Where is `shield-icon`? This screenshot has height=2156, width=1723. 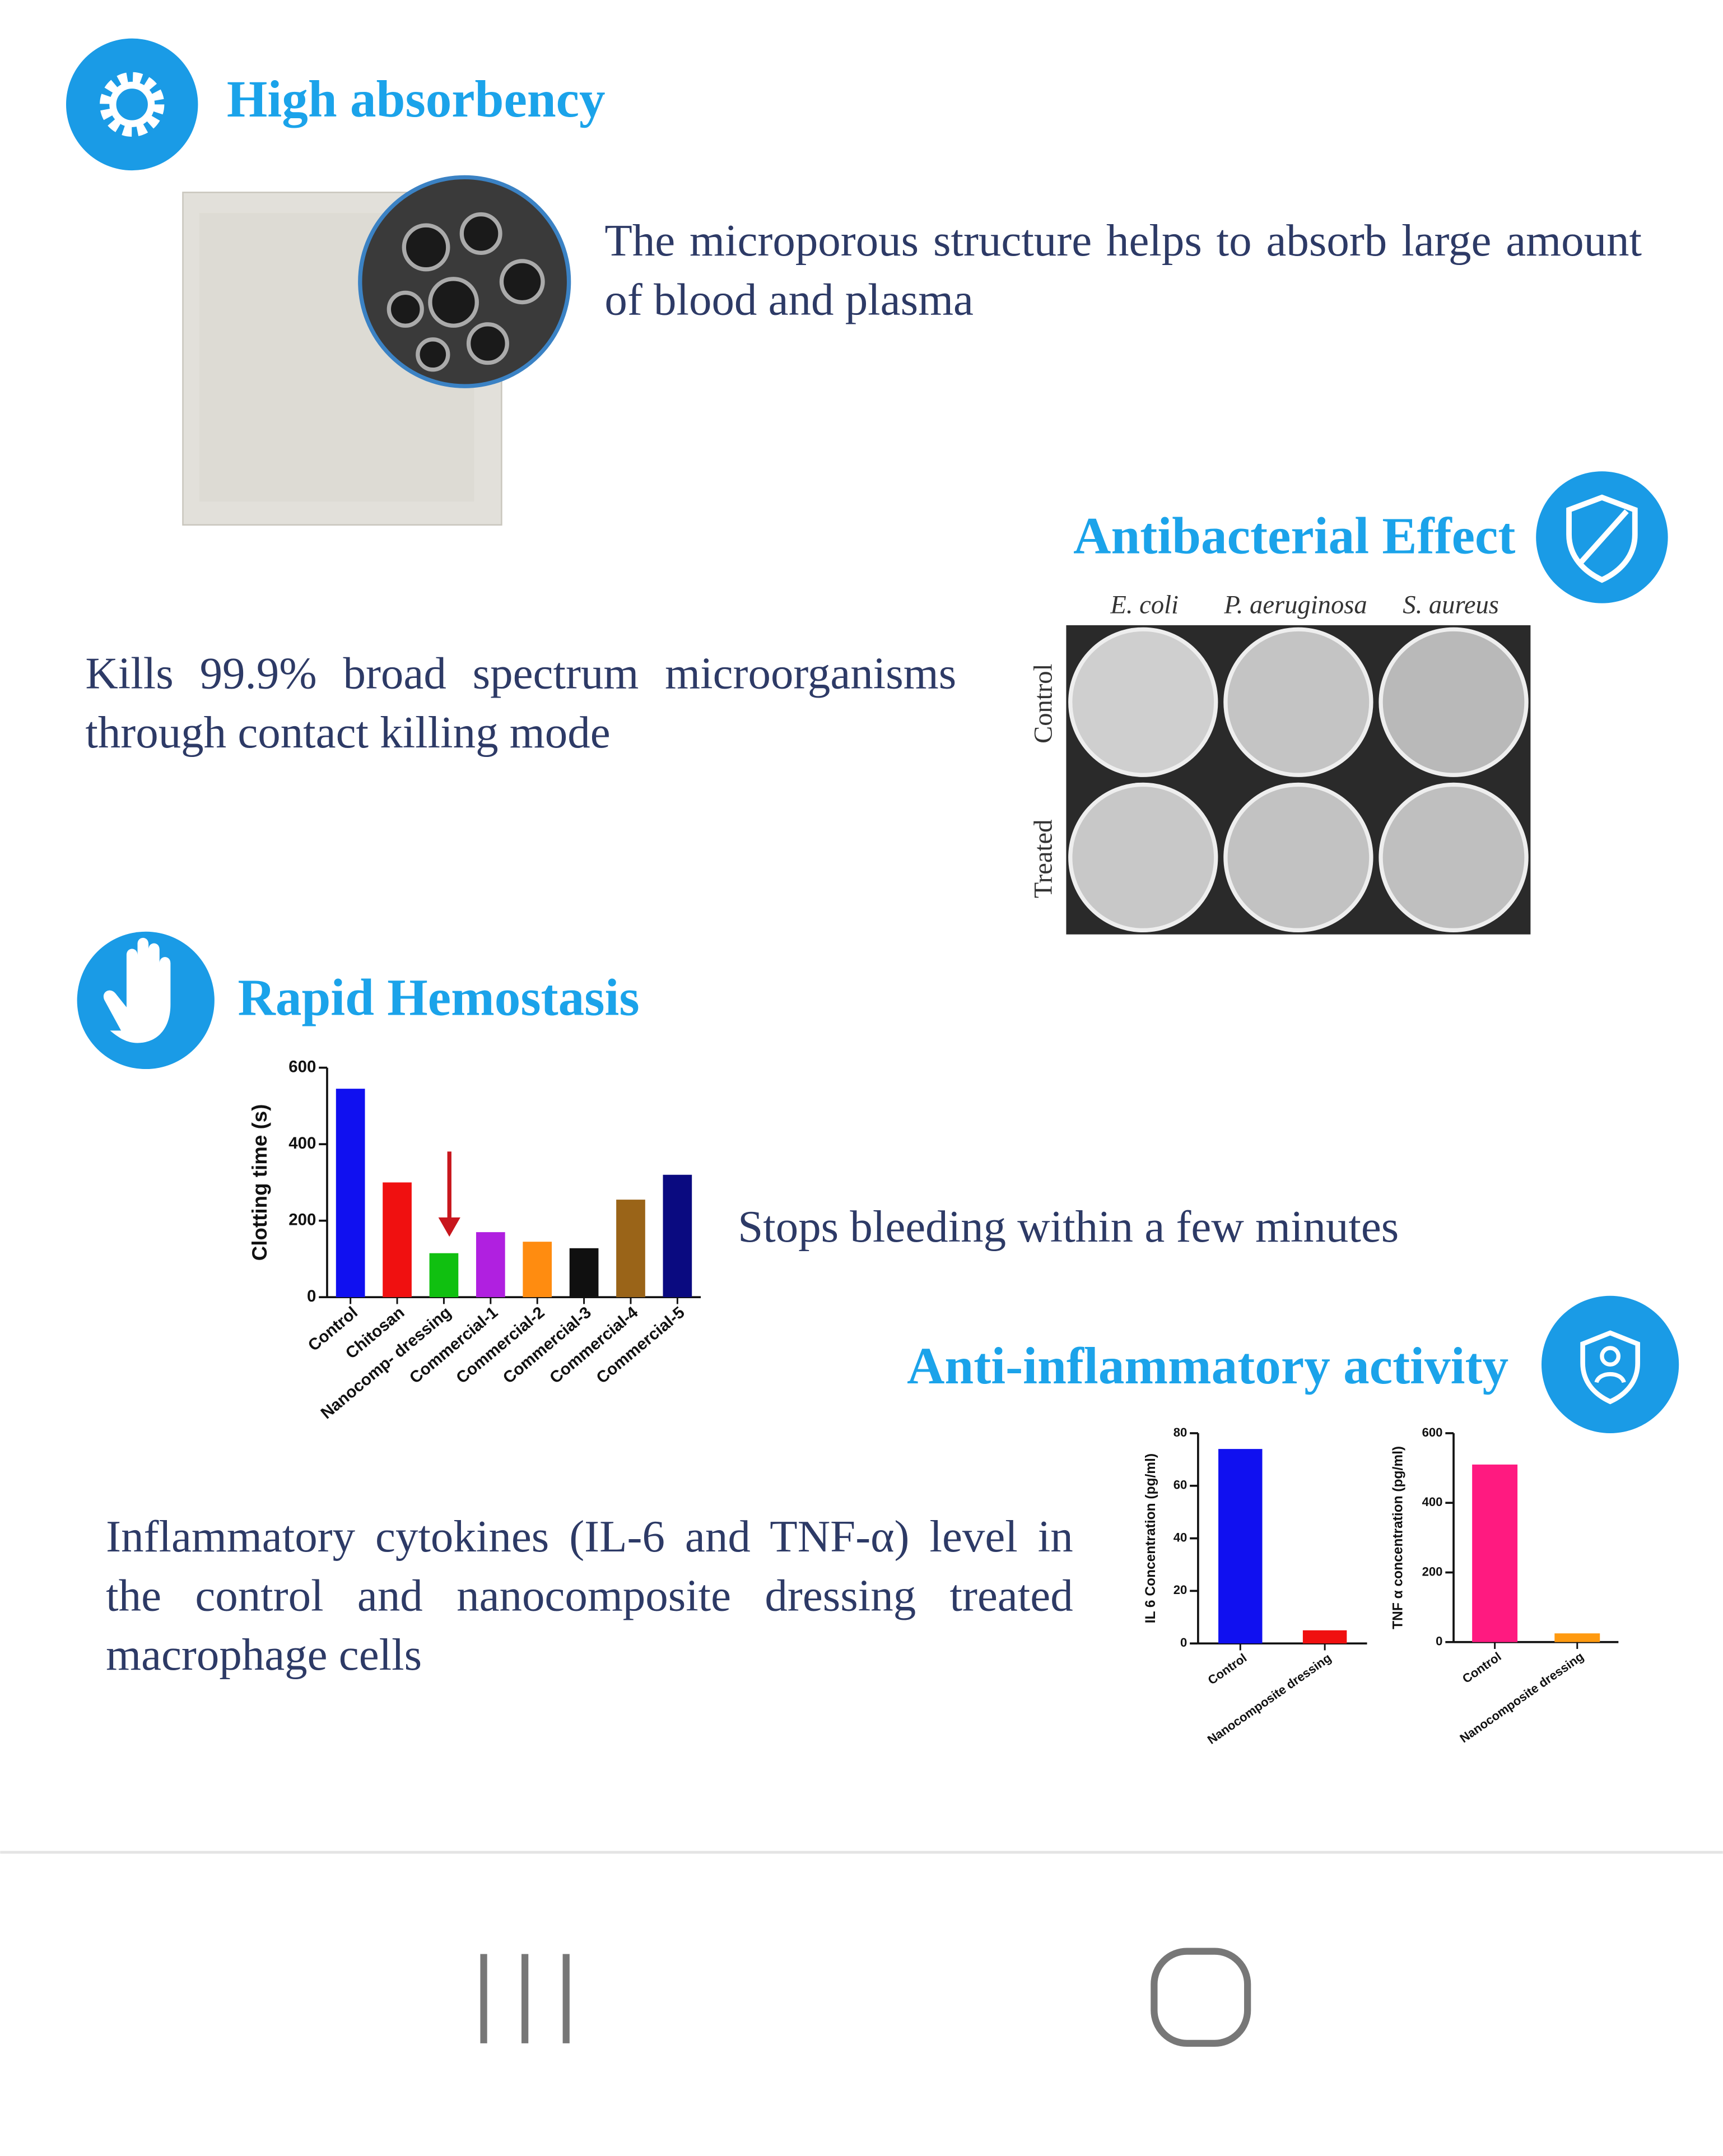
shield-icon is located at coordinates (1602, 537).